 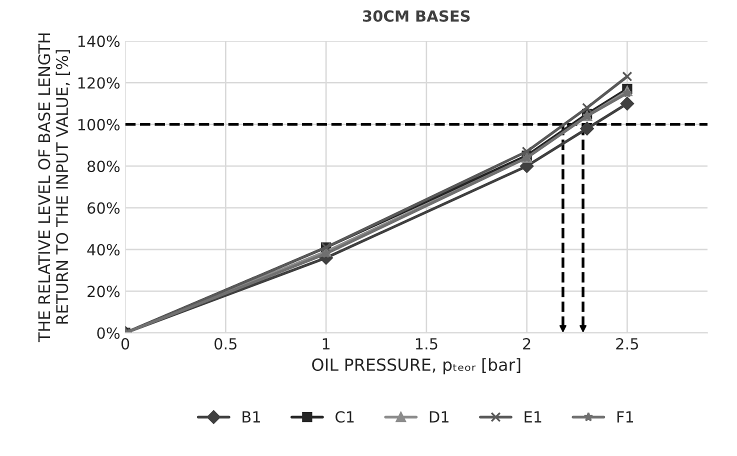 What do you see at coordinates (103, 250) in the screenshot?
I see `y-tick-label: 40%` at bounding box center [103, 250].